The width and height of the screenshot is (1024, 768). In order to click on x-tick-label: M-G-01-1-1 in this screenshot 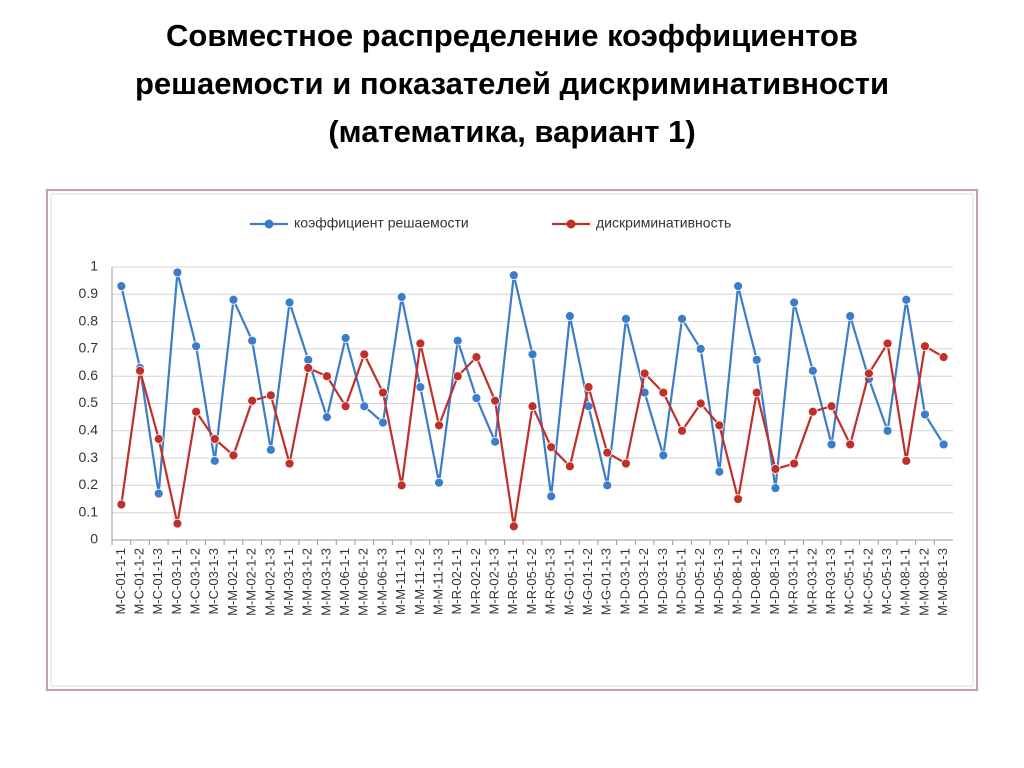, I will do `click(568, 581)`.